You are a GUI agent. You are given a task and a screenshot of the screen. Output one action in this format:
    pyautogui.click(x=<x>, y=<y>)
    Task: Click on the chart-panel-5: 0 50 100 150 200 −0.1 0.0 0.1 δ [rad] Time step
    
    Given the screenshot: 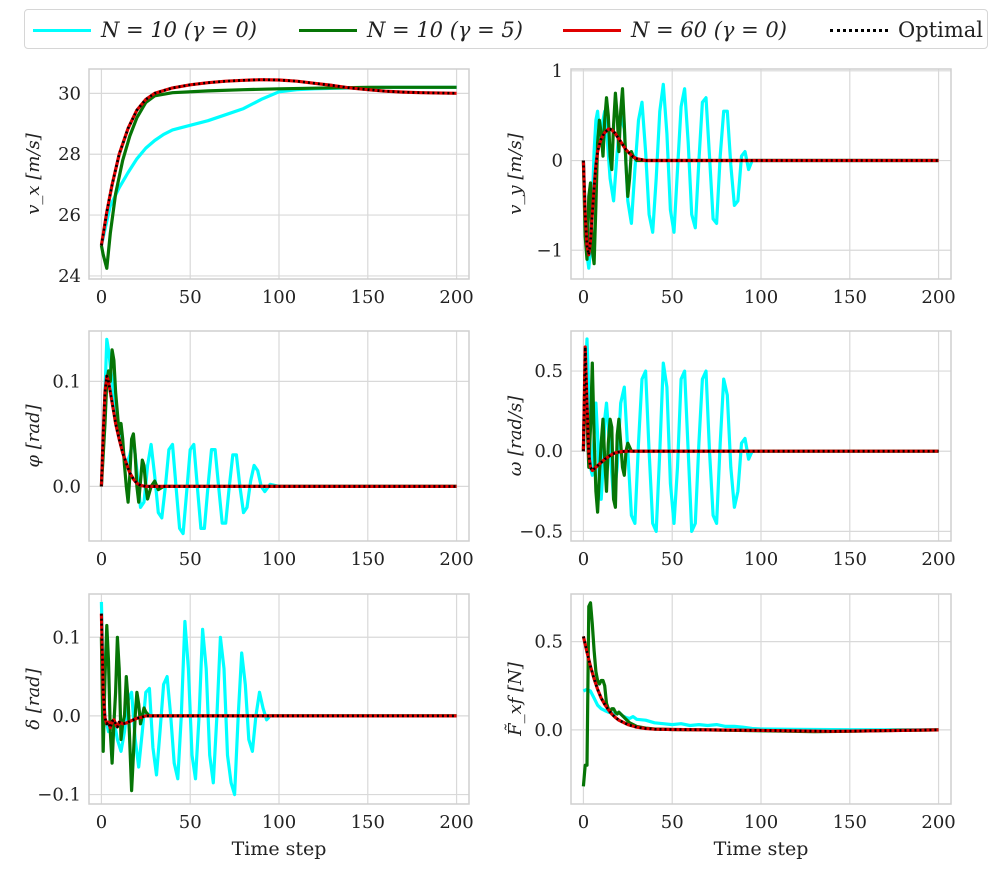 What is the action you would take?
    pyautogui.click(x=248, y=726)
    